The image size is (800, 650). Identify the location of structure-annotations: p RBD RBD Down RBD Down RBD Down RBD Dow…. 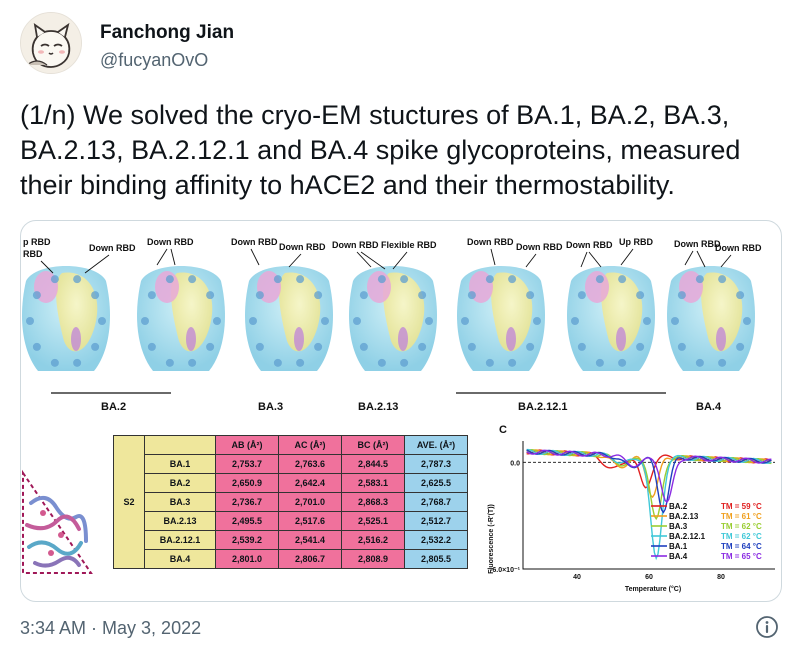
(392, 255).